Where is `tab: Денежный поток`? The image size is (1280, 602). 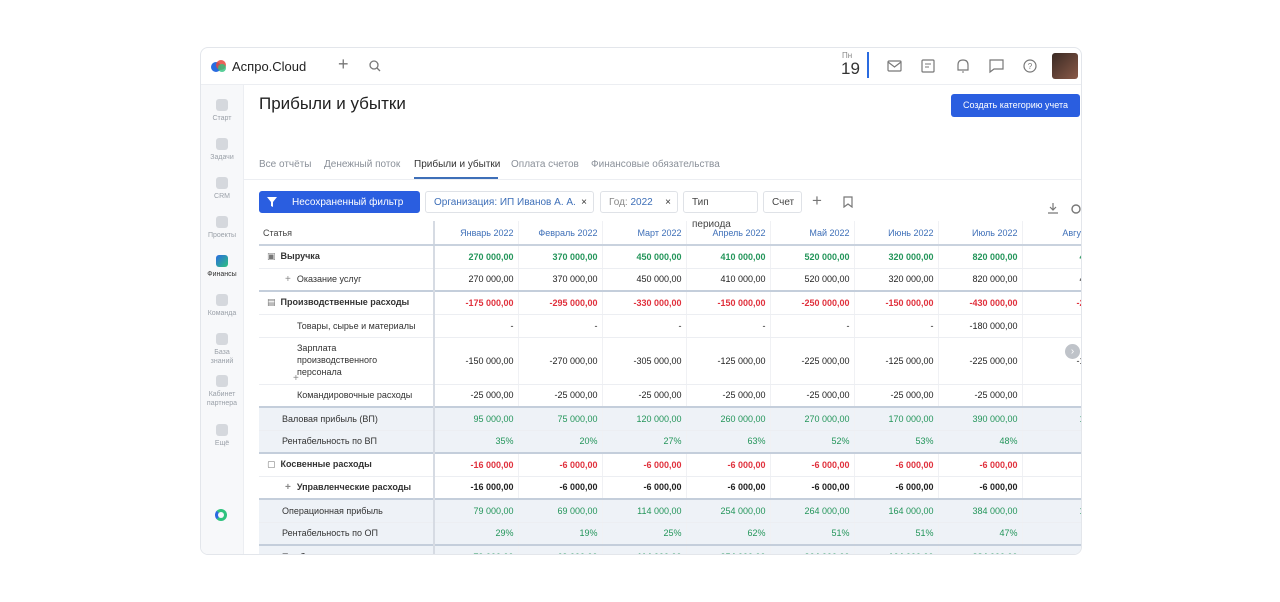
tab: Денежный поток is located at coordinates (362, 164).